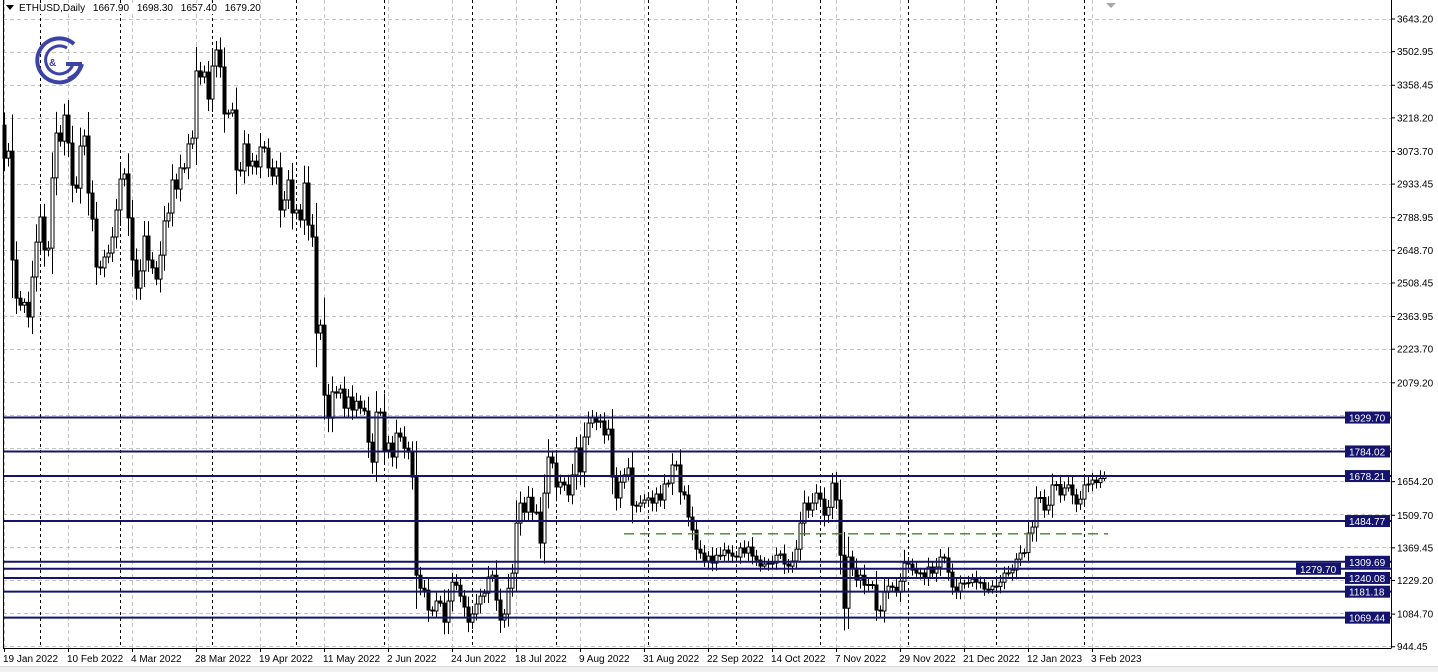 The width and height of the screenshot is (1438, 672). I want to click on broker-logo: &, so click(59, 60).